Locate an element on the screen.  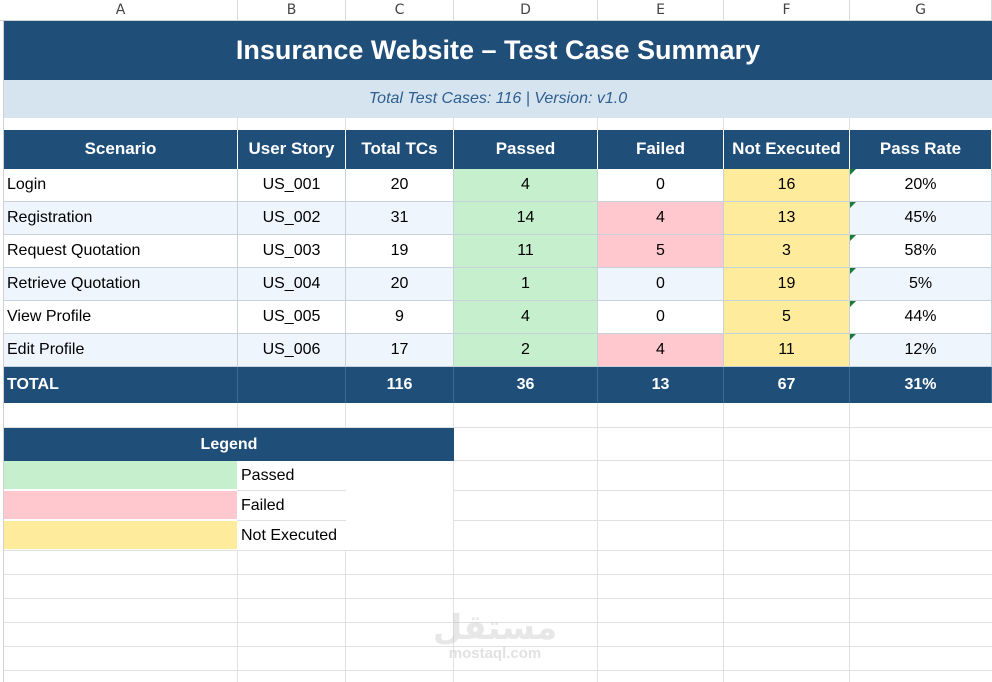
cell-total: 17 is located at coordinates (400, 350).